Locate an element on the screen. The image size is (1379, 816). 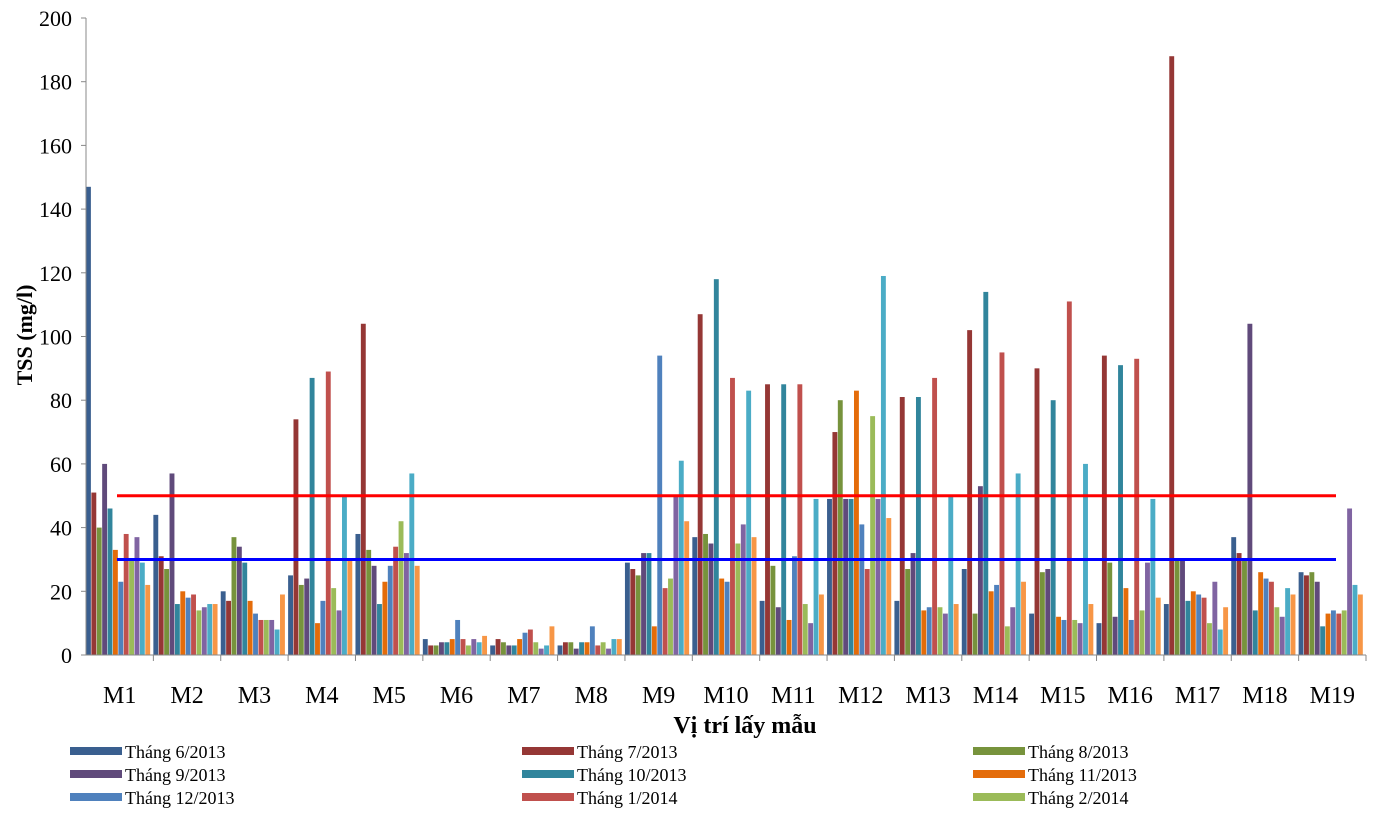
legend-label: Tháng 1/2014 is located at coordinates (627, 798).